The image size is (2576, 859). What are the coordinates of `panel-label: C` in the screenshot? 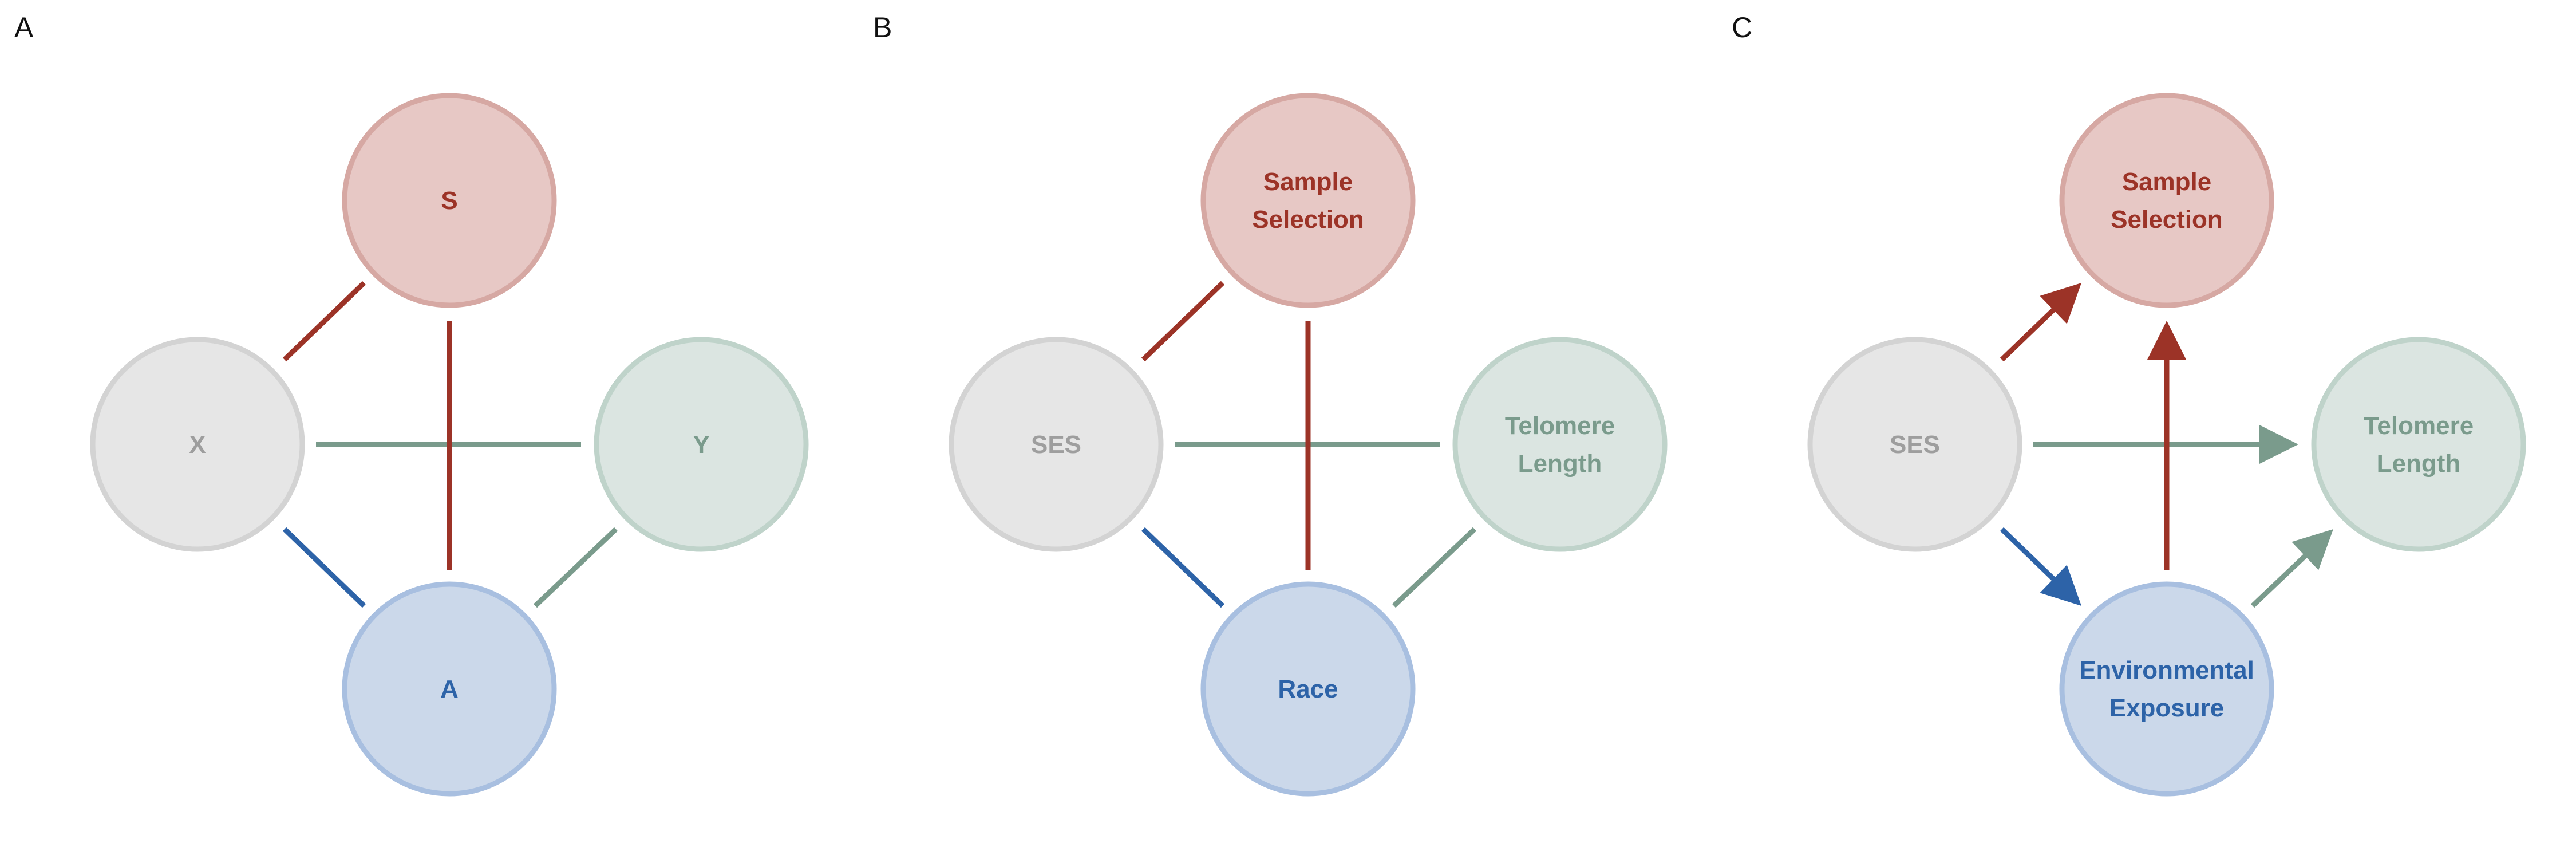 It's located at (1742, 27).